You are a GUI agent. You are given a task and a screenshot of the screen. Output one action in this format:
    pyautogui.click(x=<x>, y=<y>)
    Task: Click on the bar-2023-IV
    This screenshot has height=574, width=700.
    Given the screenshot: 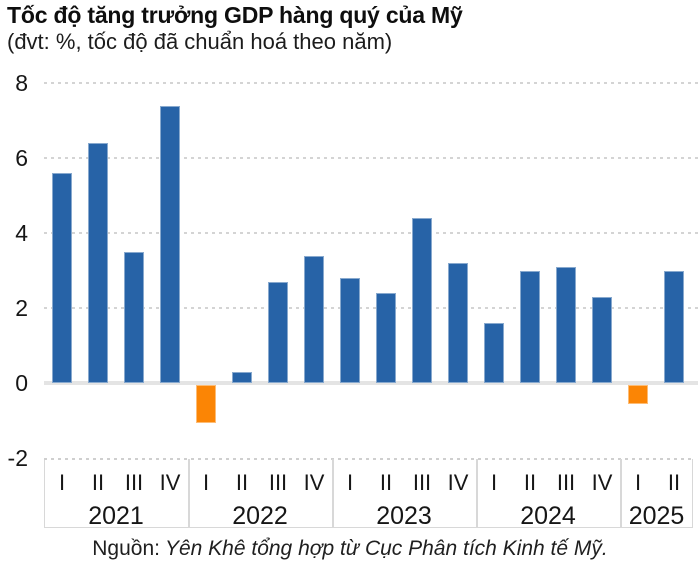 What is the action you would take?
    pyautogui.click(x=458, y=323)
    